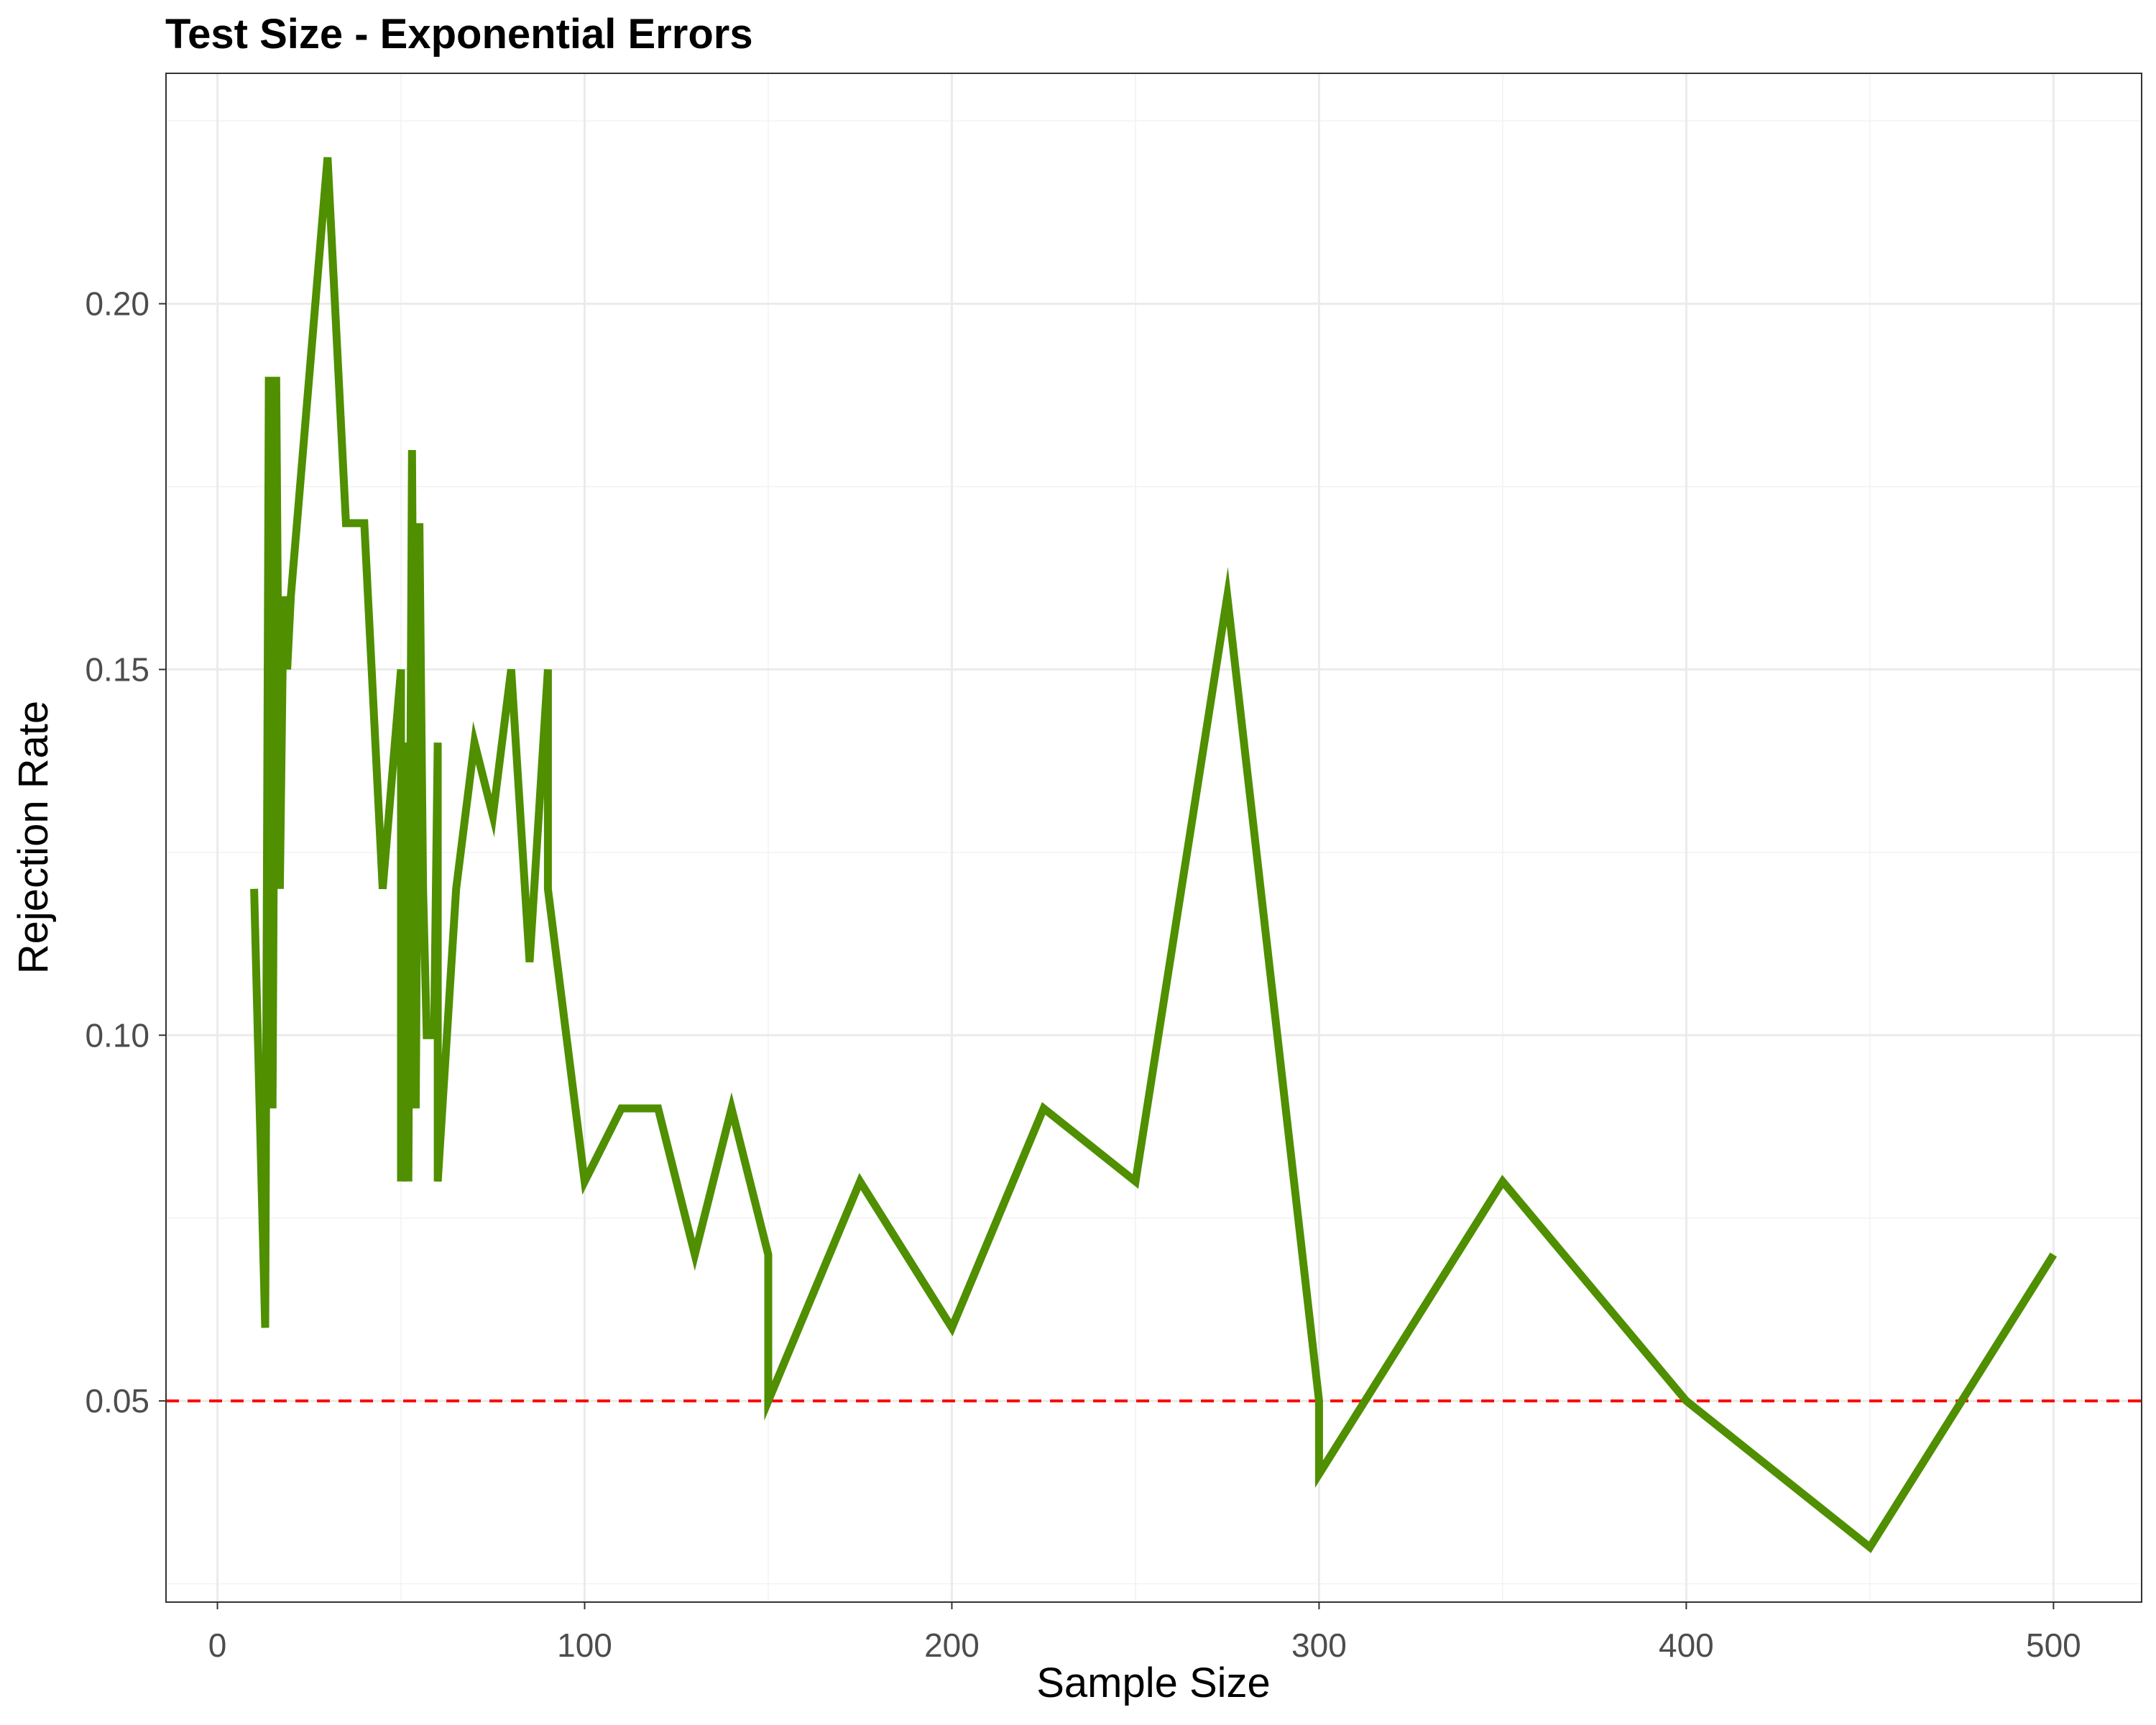  What do you see at coordinates (952, 1645) in the screenshot?
I see `x-tick-label: 200` at bounding box center [952, 1645].